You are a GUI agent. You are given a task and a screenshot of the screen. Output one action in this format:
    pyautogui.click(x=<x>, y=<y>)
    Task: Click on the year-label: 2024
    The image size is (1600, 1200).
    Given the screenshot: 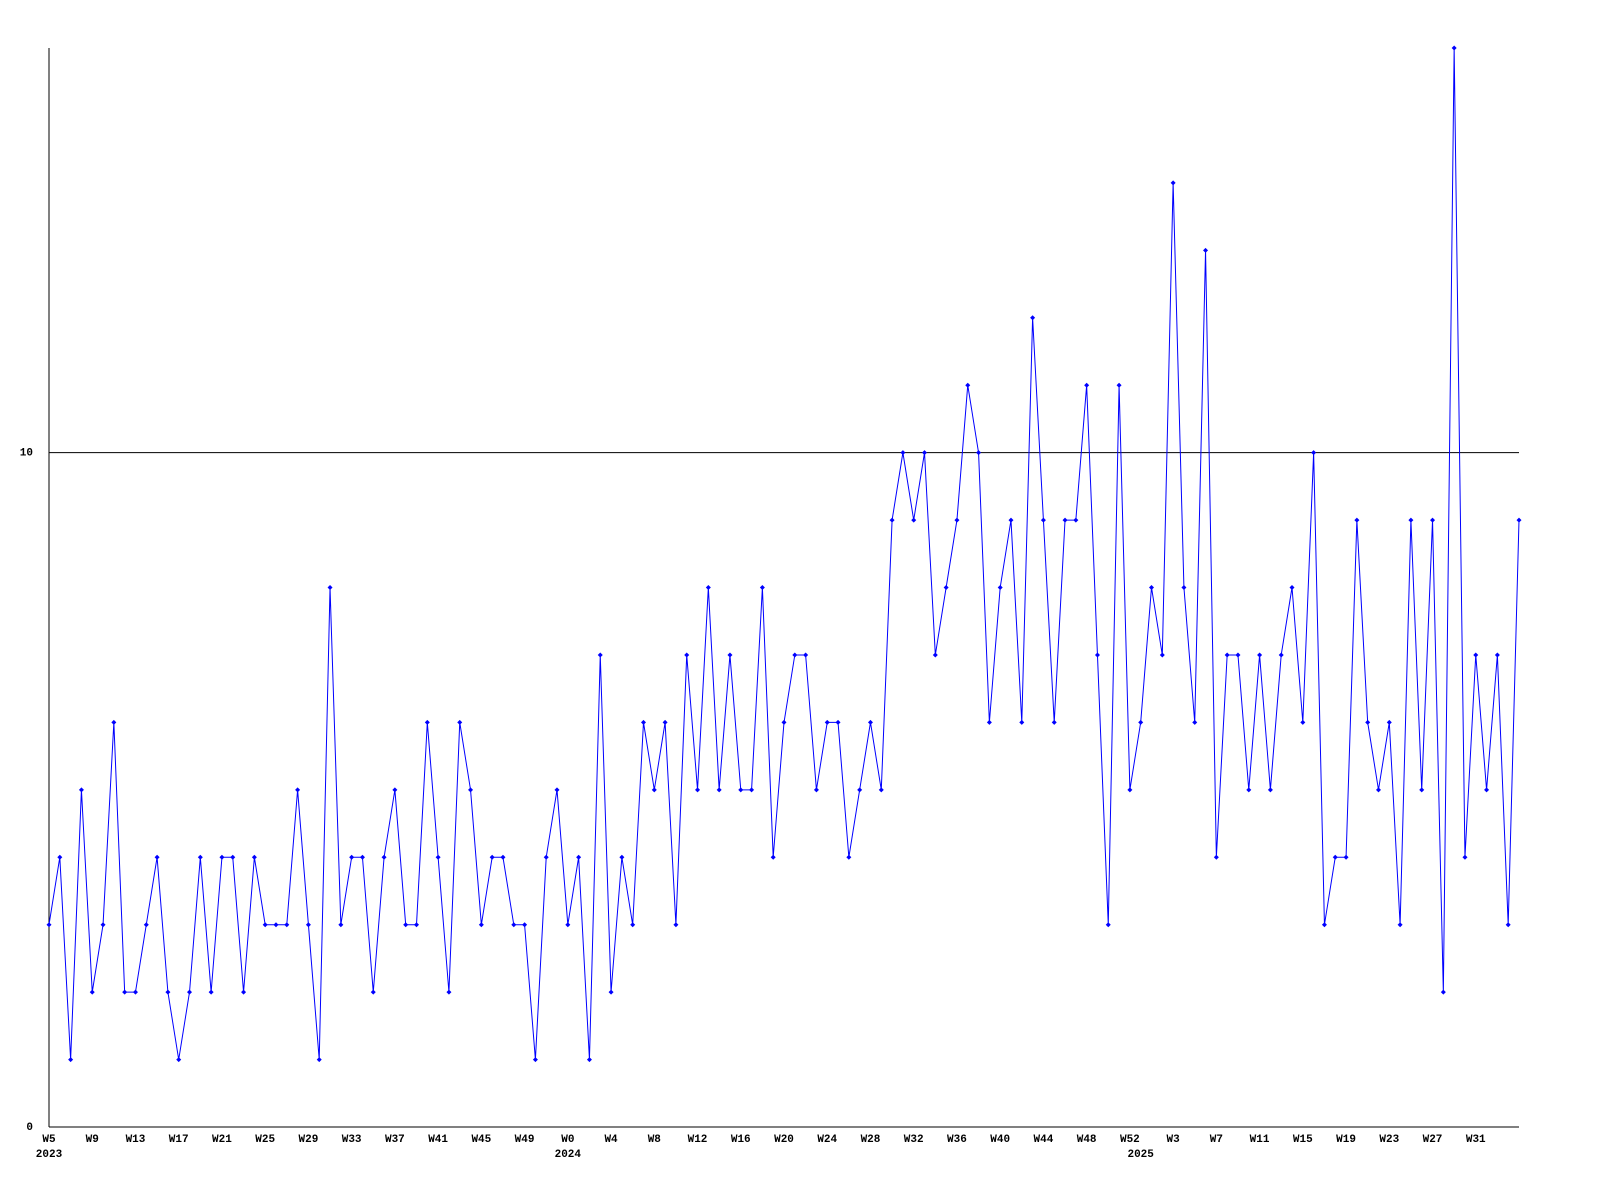 What is the action you would take?
    pyautogui.click(x=568, y=1155)
    